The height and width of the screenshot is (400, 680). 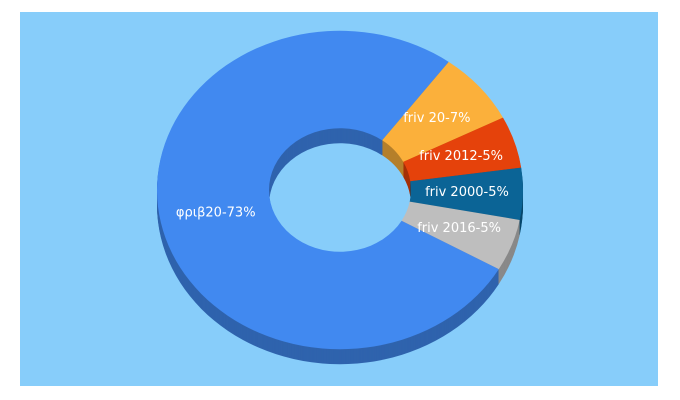 I want to click on slice-label: friv 2000-5%, so click(x=467, y=192).